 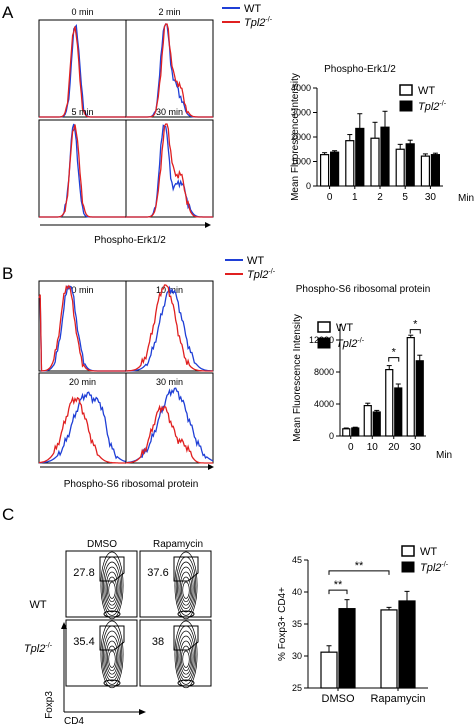 What do you see at coordinates (261, 274) in the screenshot?
I see `legend-b-ko-label: Tpl2-/-` at bounding box center [261, 274].